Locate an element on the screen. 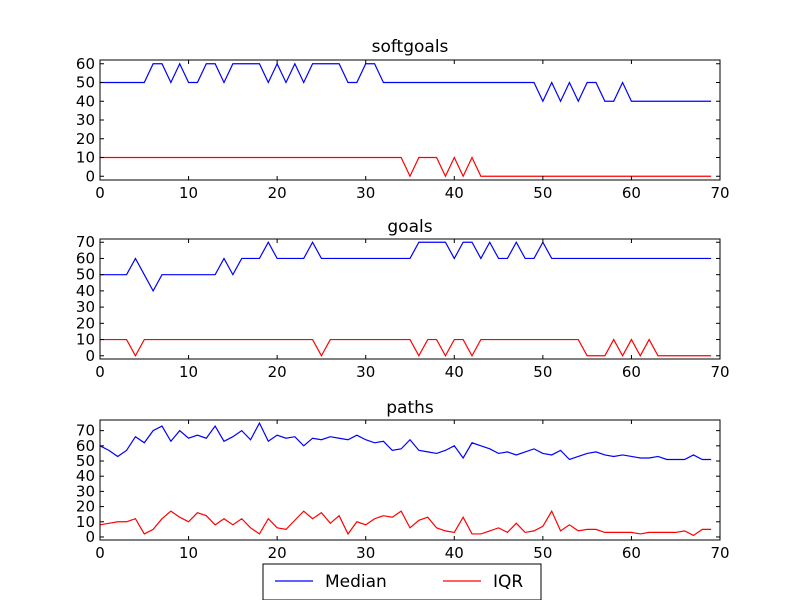 Image resolution: width=800 pixels, height=600 pixels. chart-title: softgoals is located at coordinates (410, 47).